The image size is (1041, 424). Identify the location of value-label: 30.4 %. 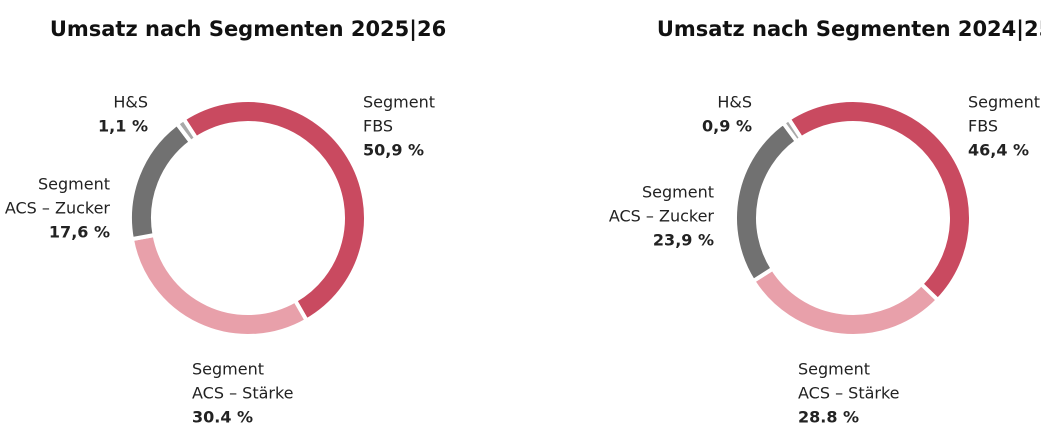
(222, 416).